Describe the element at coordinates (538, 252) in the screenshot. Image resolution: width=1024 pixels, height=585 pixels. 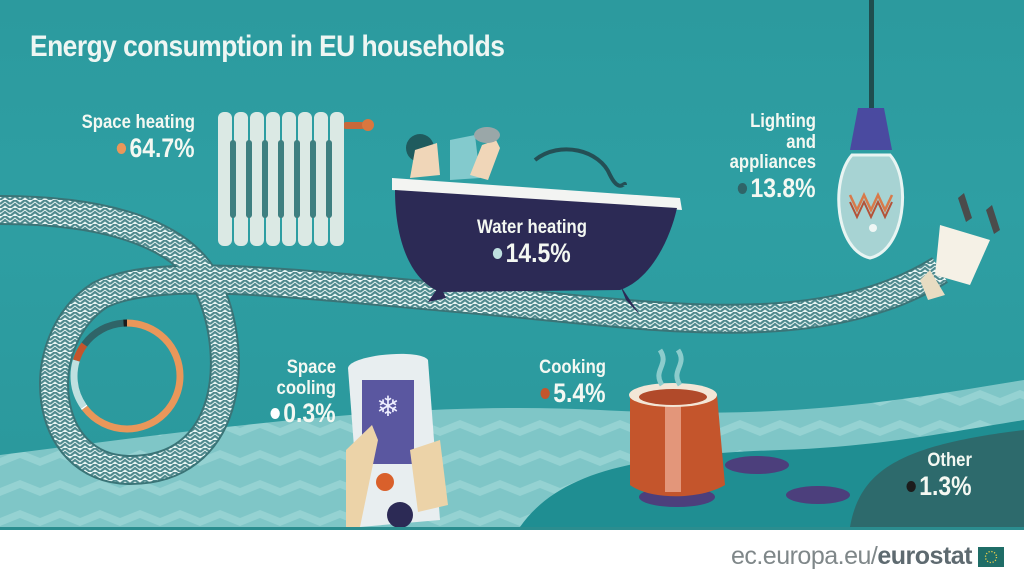
I see `water-heating-value: 14.5%` at that location.